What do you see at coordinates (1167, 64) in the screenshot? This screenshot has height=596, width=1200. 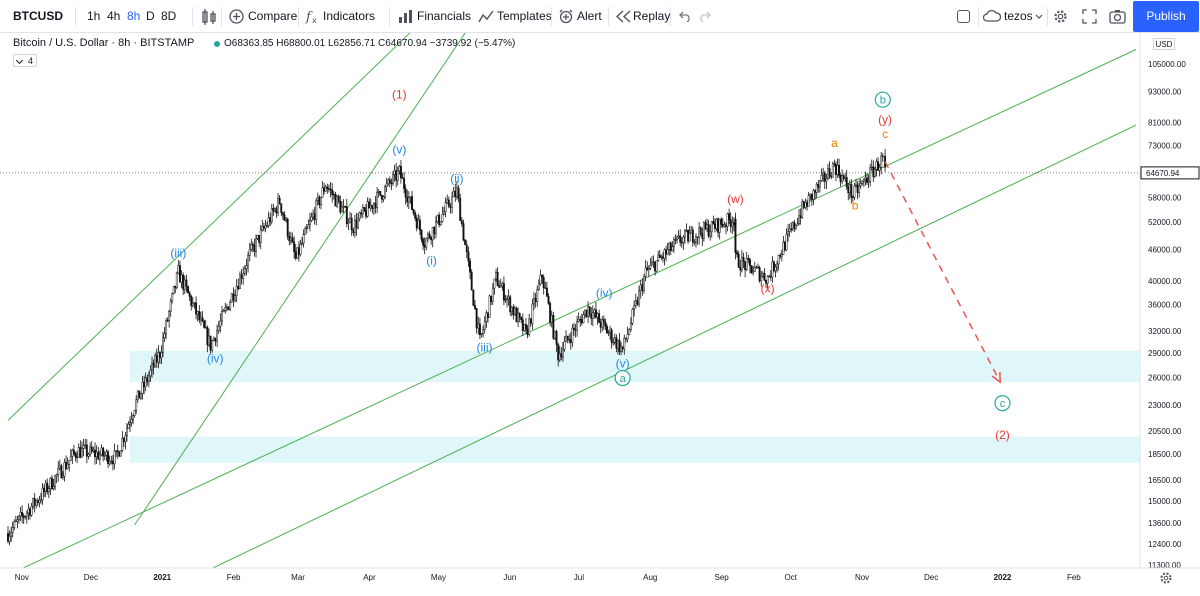 I see `price-tick-label: 105000.00` at bounding box center [1167, 64].